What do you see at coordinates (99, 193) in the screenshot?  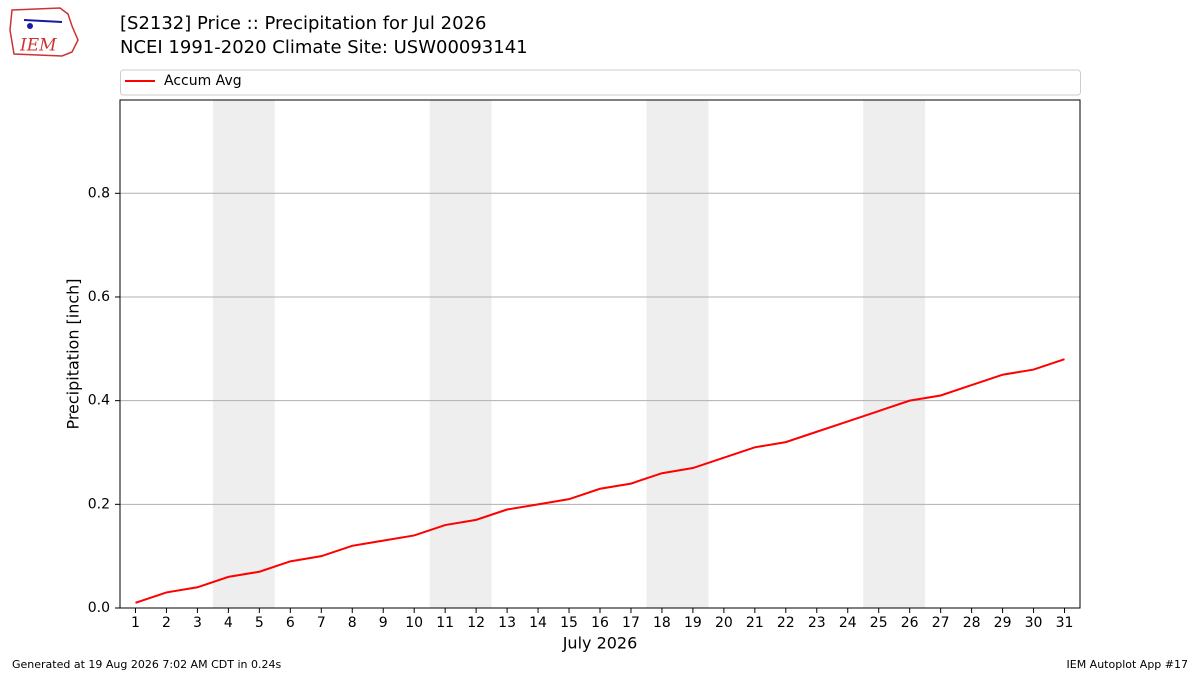 I see `y-tick-label: 0.8` at bounding box center [99, 193].